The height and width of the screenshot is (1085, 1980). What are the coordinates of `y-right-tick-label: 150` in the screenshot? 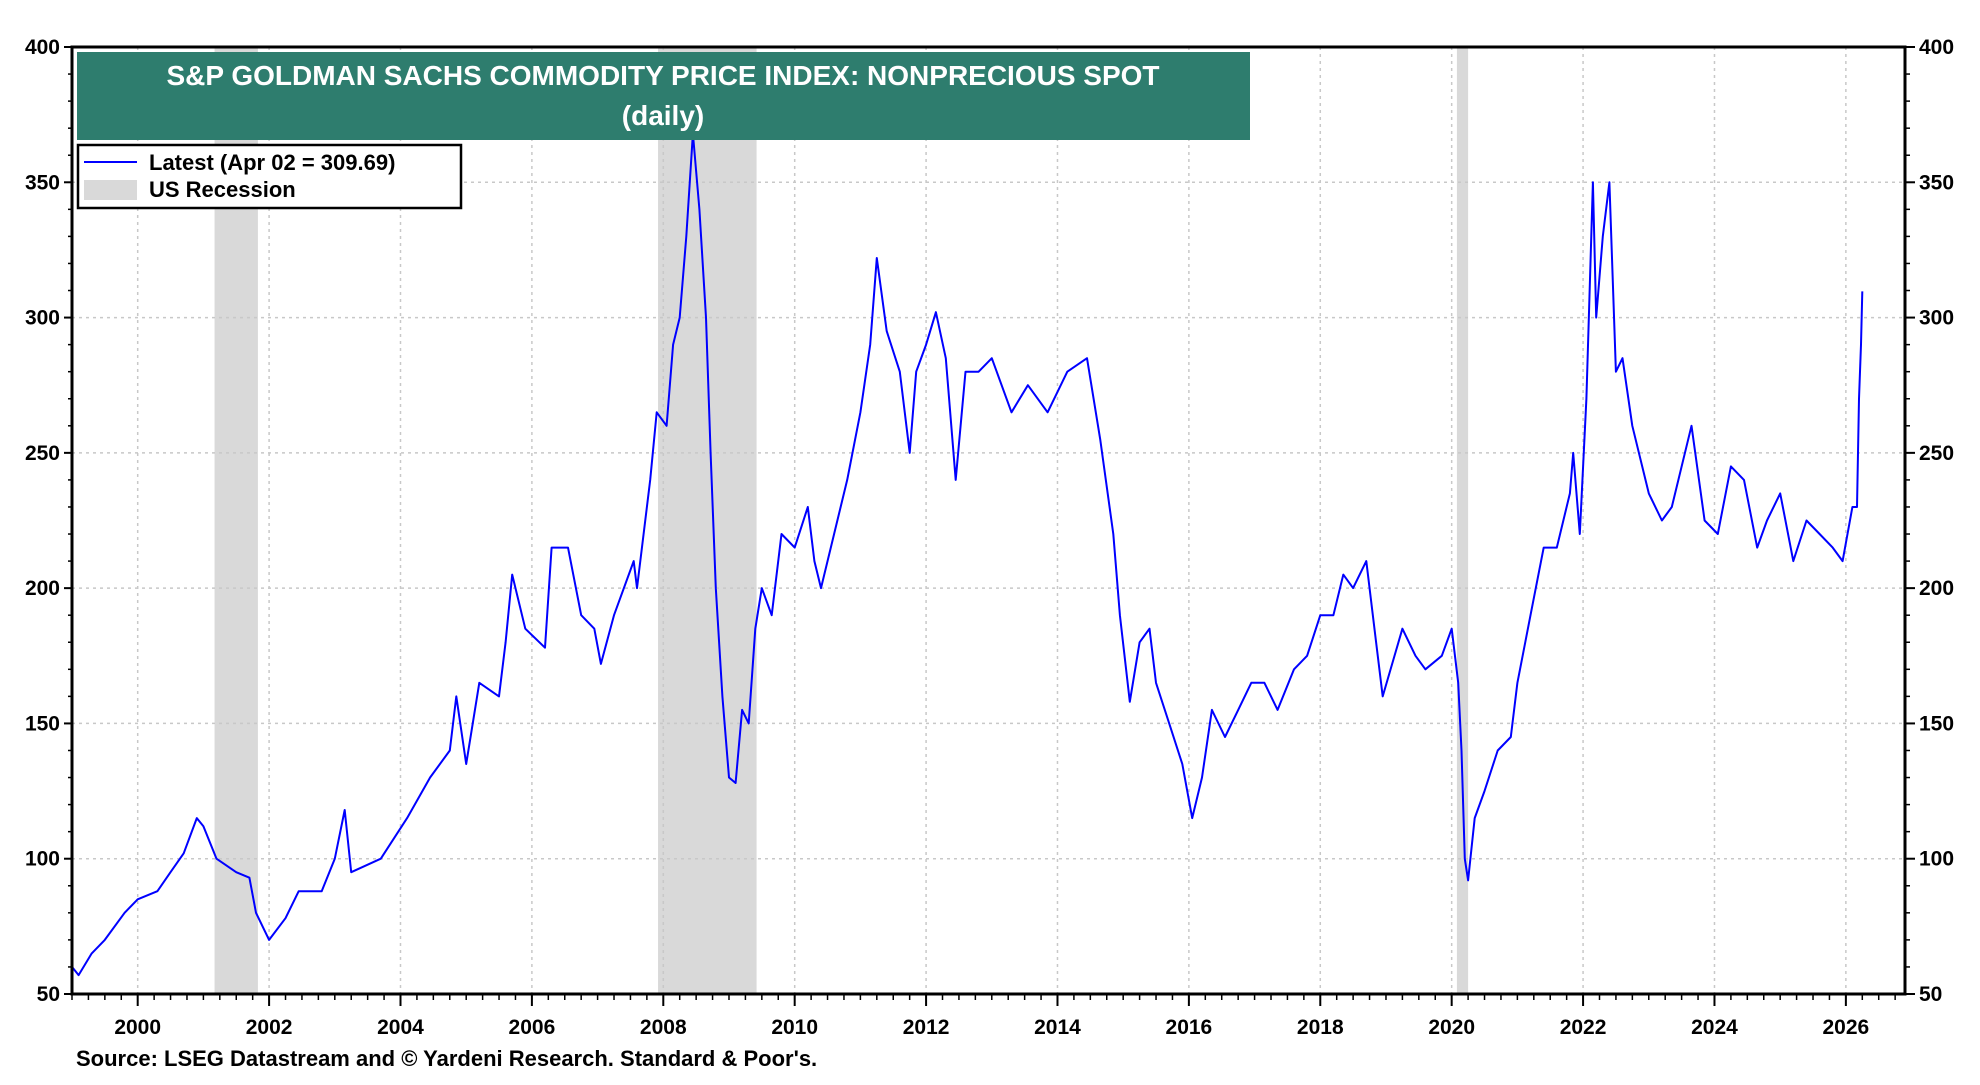 It's located at (1936, 723).